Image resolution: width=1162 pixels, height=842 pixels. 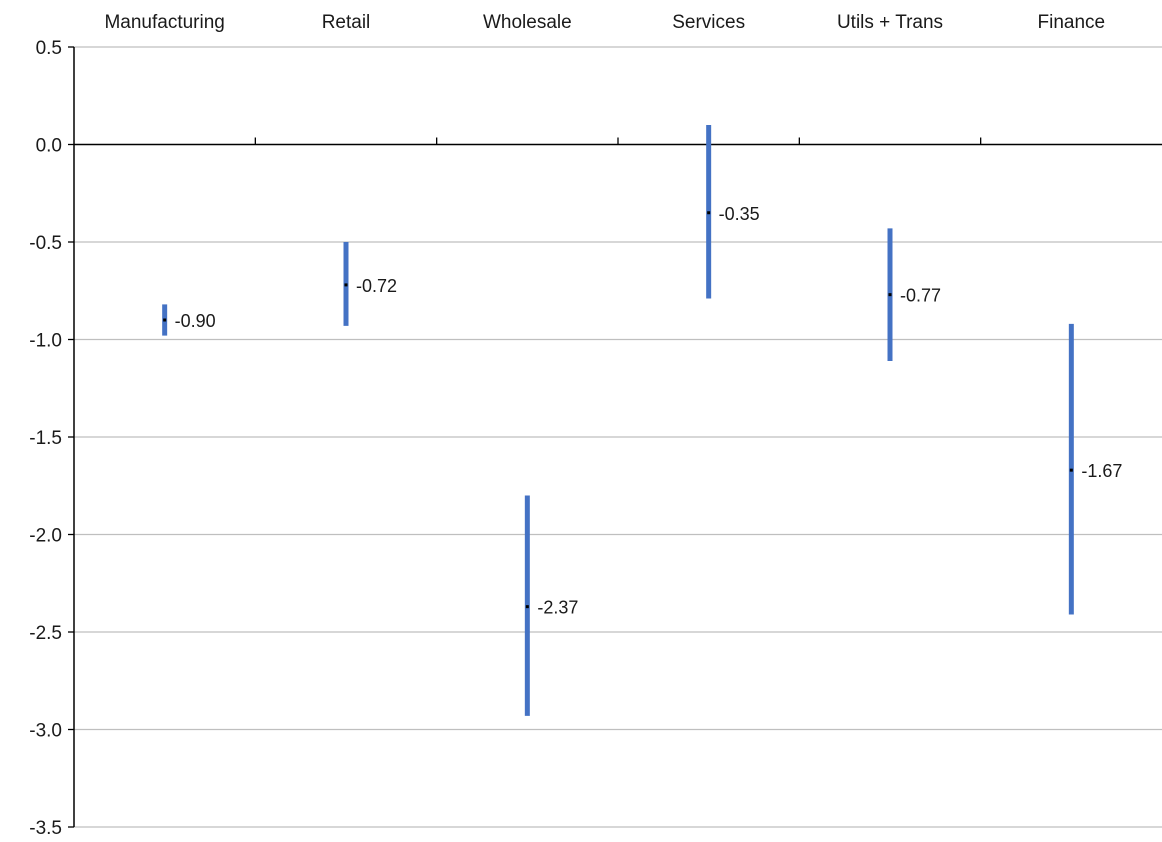 I want to click on y-tick-label: -1.5, so click(x=45, y=438).